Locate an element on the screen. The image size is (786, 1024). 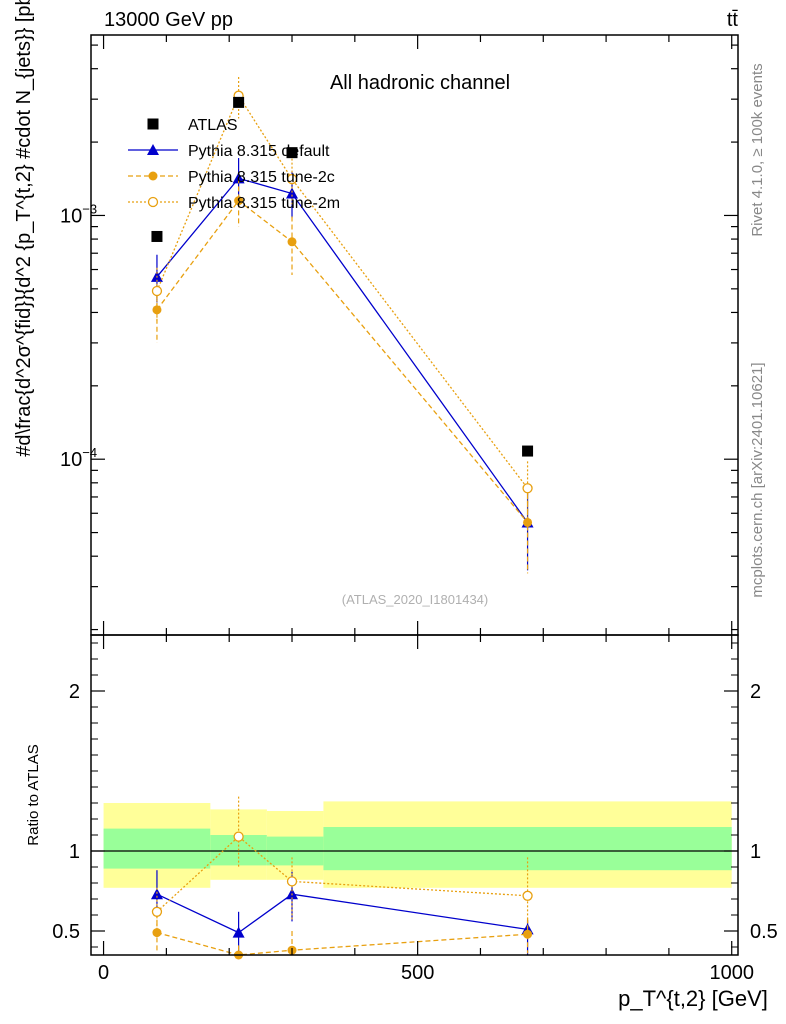
ratio-y-tick-label-right: 1 is located at coordinates (755, 852).